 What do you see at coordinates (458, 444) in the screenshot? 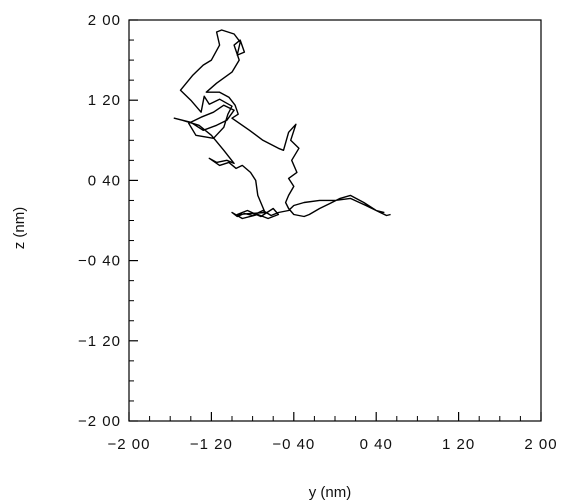
I see `x-tick-label: 1 20` at bounding box center [458, 444].